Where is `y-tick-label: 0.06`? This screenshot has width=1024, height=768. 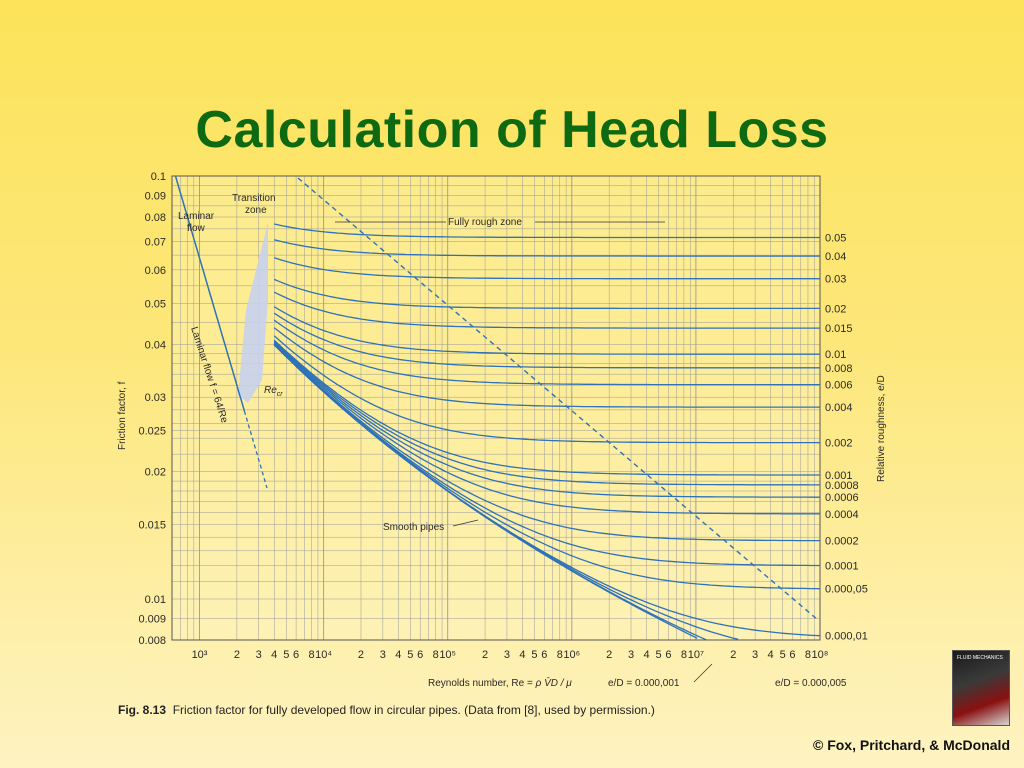
y-tick-label: 0.06 is located at coordinates (155, 271).